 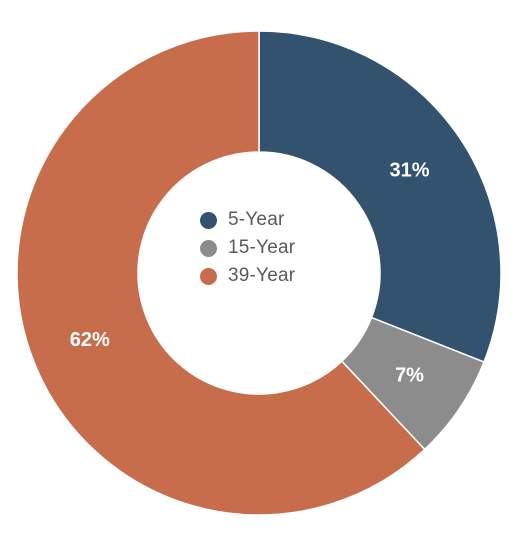 I want to click on legend-item-39-year: 39-Year, so click(x=247, y=276).